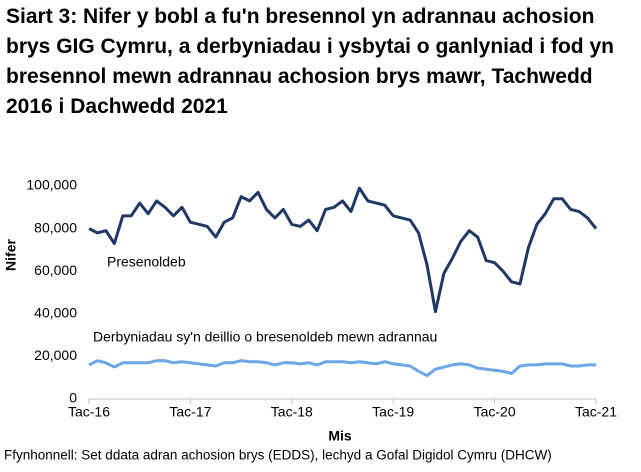 This screenshot has height=472, width=641. What do you see at coordinates (51, 185) in the screenshot?
I see `y-tick-label: 100,000` at bounding box center [51, 185].